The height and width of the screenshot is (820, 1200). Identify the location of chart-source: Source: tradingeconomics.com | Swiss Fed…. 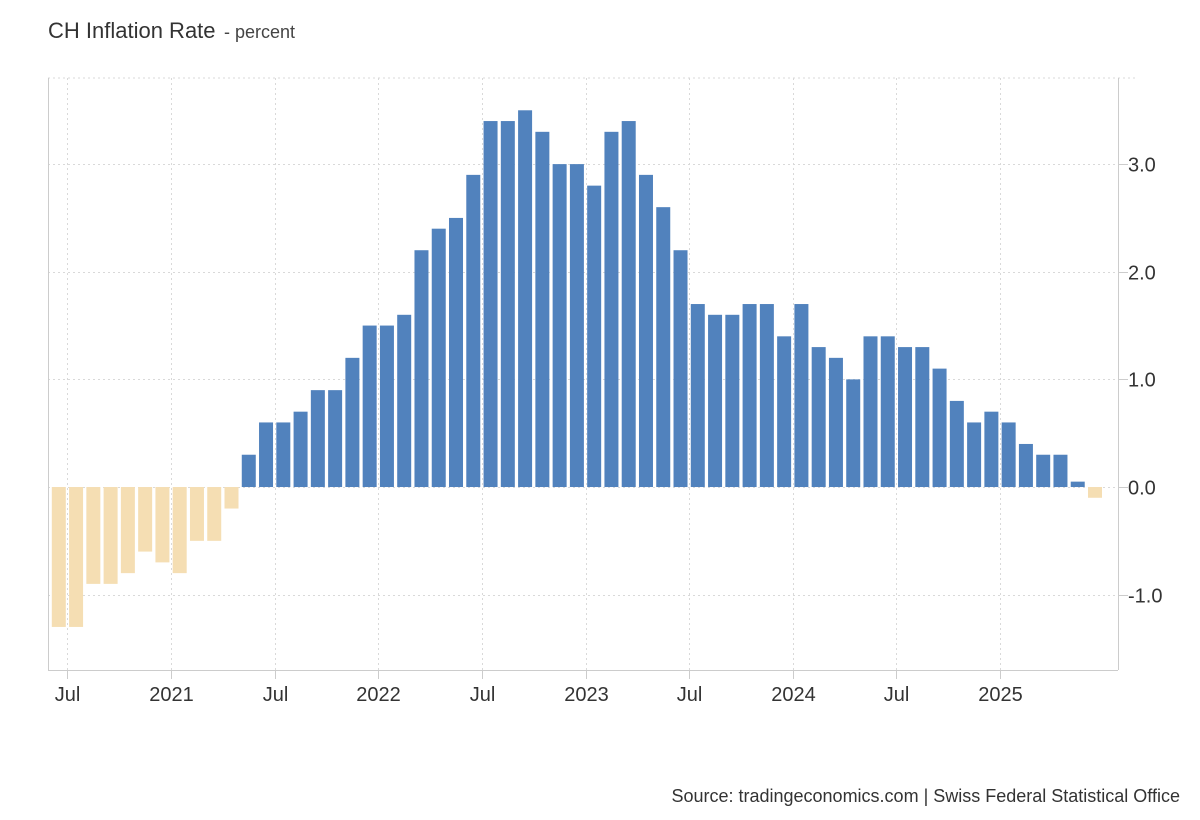
(925, 796).